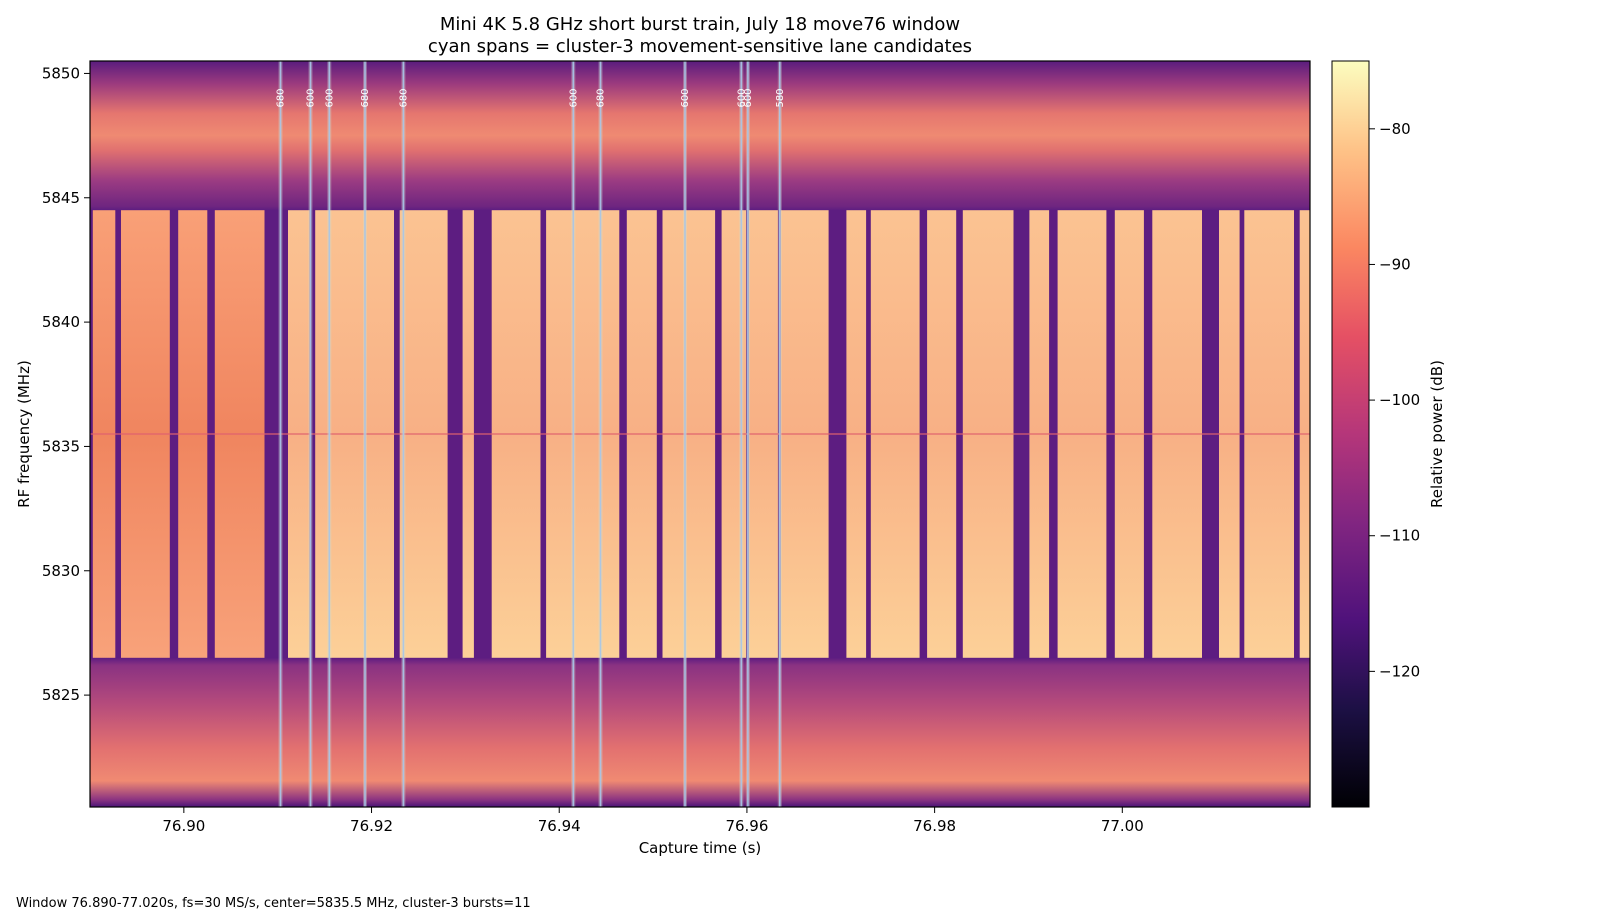 The height and width of the screenshot is (914, 1600). Describe the element at coordinates (61, 198) in the screenshot. I see `y-tick-label-5: 5845` at that location.